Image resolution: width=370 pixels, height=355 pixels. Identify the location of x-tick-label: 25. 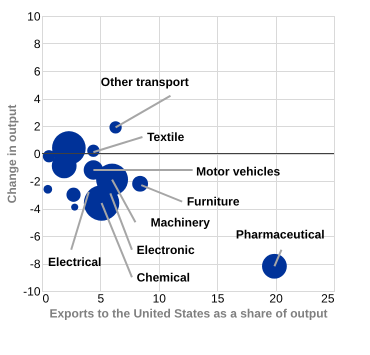
(328, 299).